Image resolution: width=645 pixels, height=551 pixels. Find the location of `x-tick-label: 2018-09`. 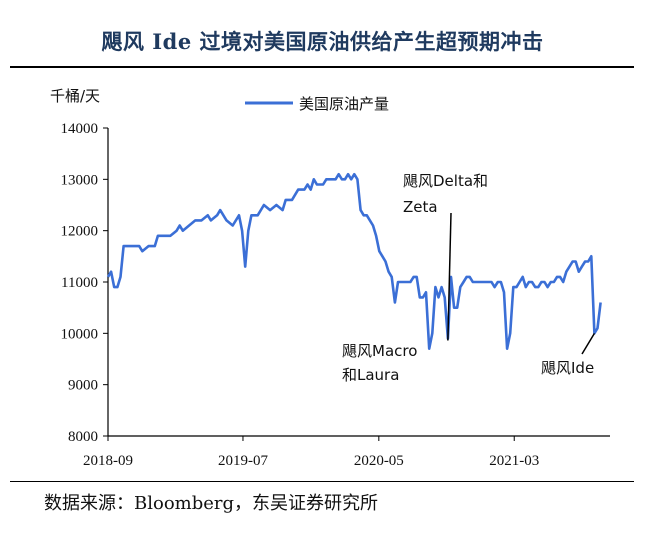

x-tick-label: 2018-09 is located at coordinates (108, 461).